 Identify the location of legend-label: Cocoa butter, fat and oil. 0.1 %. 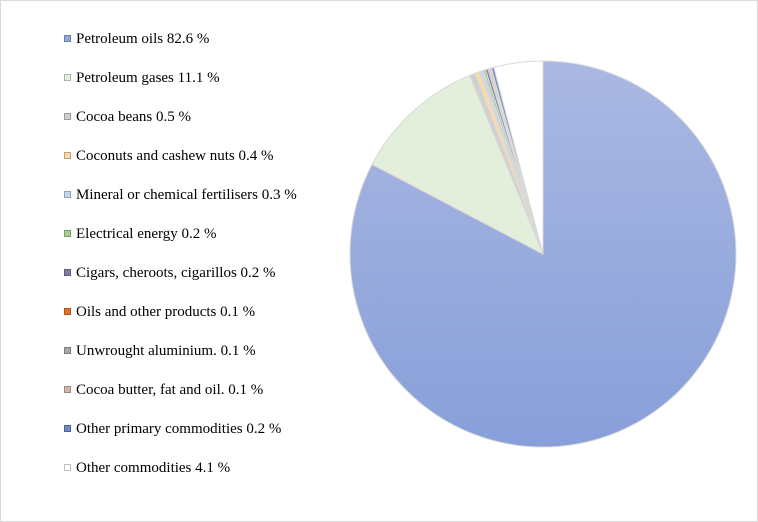
(170, 390).